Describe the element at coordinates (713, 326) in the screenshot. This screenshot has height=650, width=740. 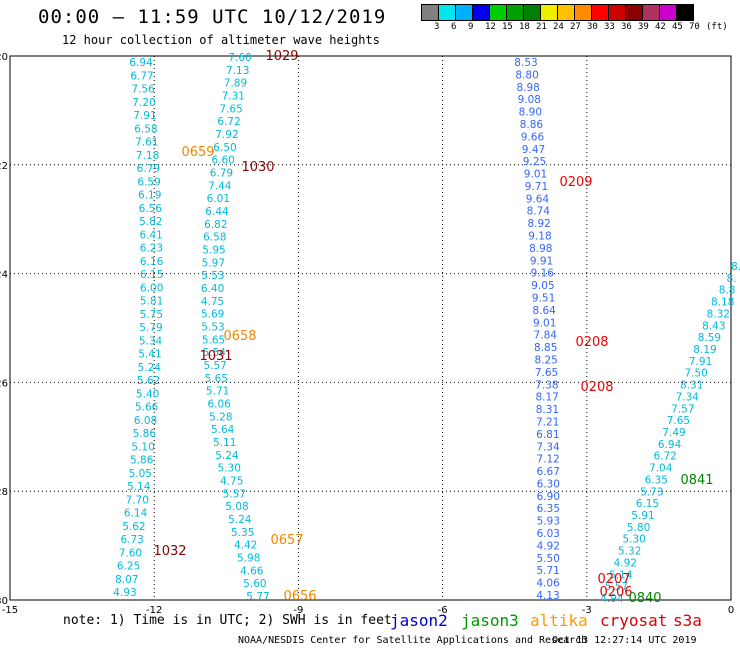
I see `swh-value: 8.43` at that location.